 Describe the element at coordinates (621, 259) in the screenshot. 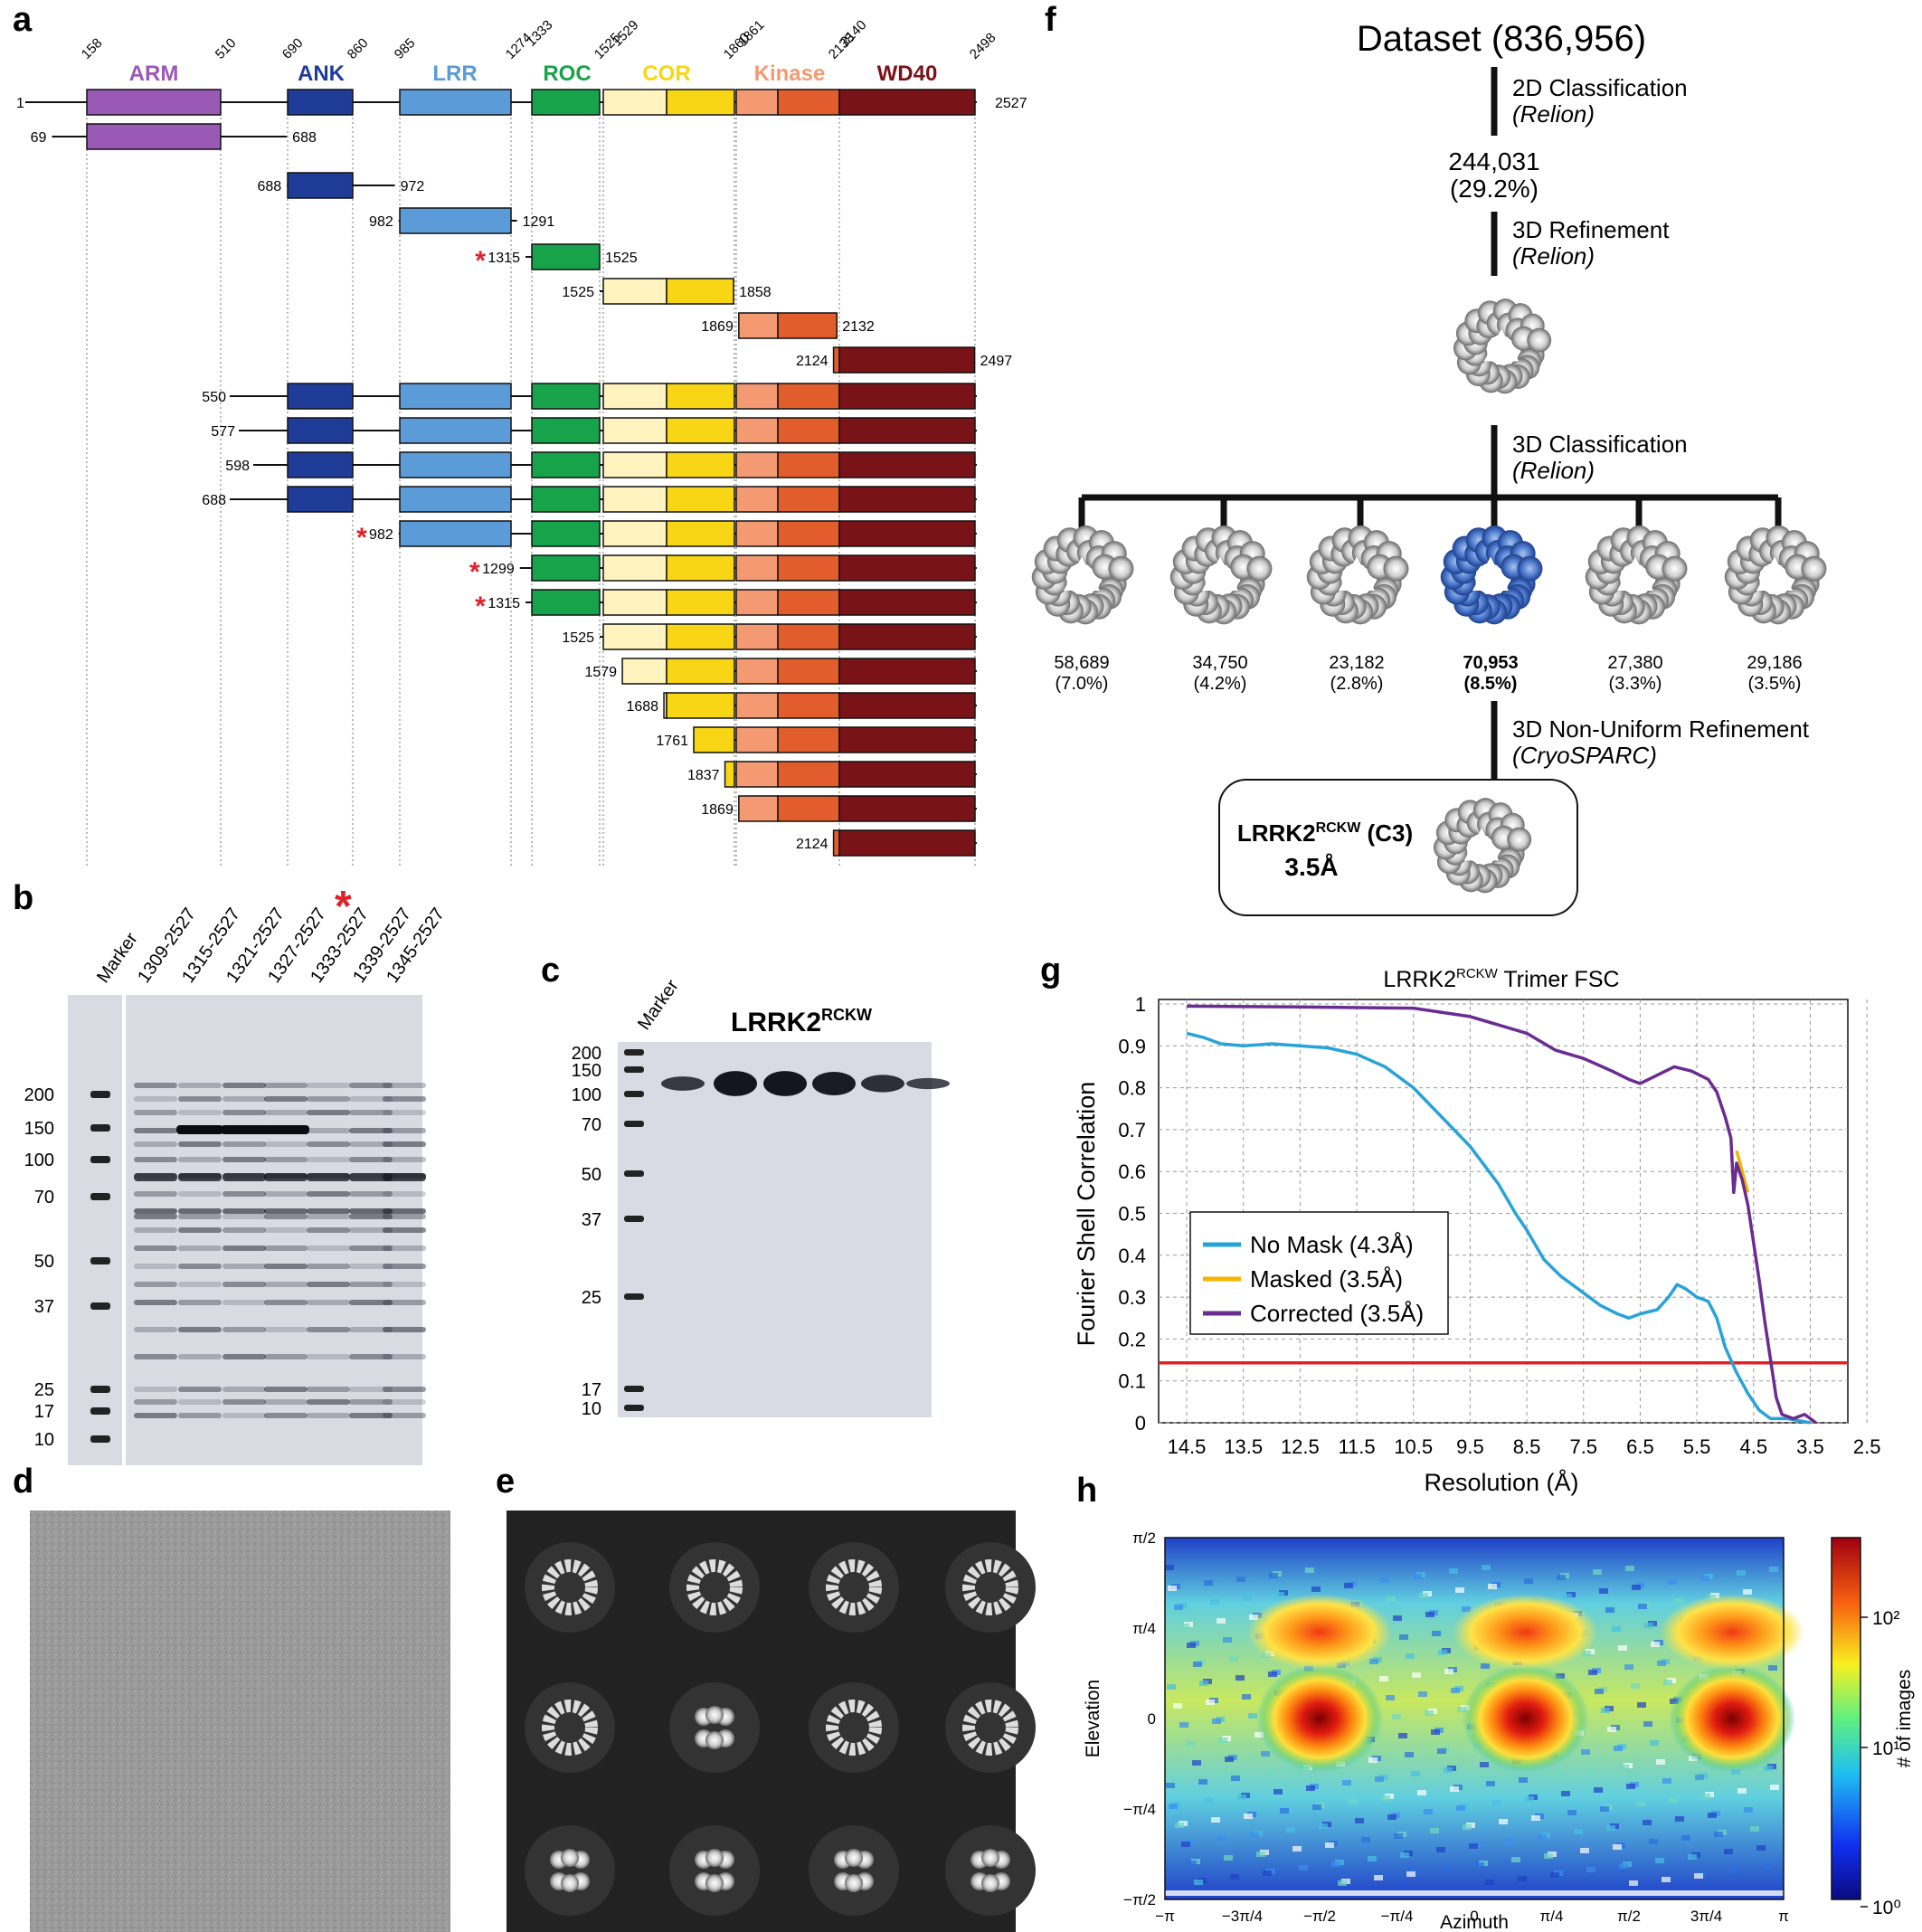

I see `construct-end-label: 1525` at that location.